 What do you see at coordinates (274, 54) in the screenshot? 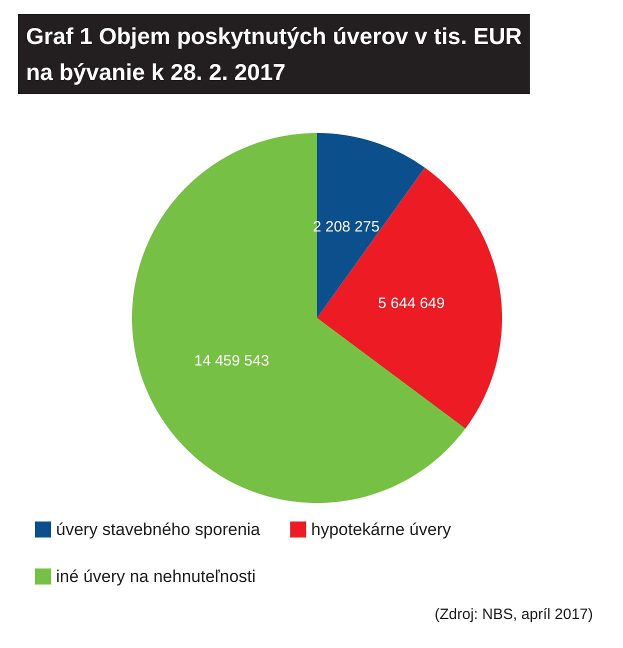
I see `chart-title: Graf 1 Objem poskytnutých úverov v tis. EUR na bývanie k 28. 2. 2017` at bounding box center [274, 54].